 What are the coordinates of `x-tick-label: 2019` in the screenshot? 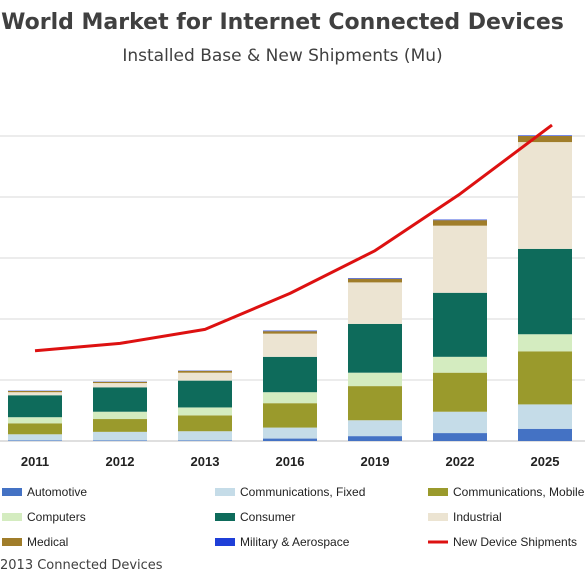 It's located at (375, 461).